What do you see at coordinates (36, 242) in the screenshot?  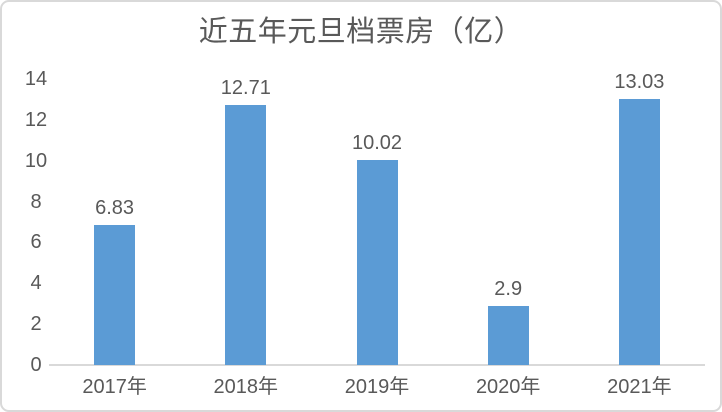 I see `y-tick-label: 6` at bounding box center [36, 242].